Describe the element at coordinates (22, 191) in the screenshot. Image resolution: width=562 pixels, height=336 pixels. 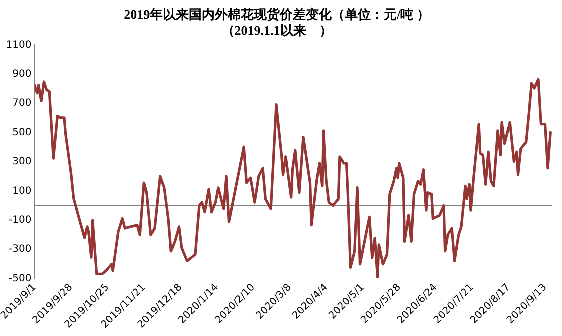
I see `y-tick-label: 100` at that location.